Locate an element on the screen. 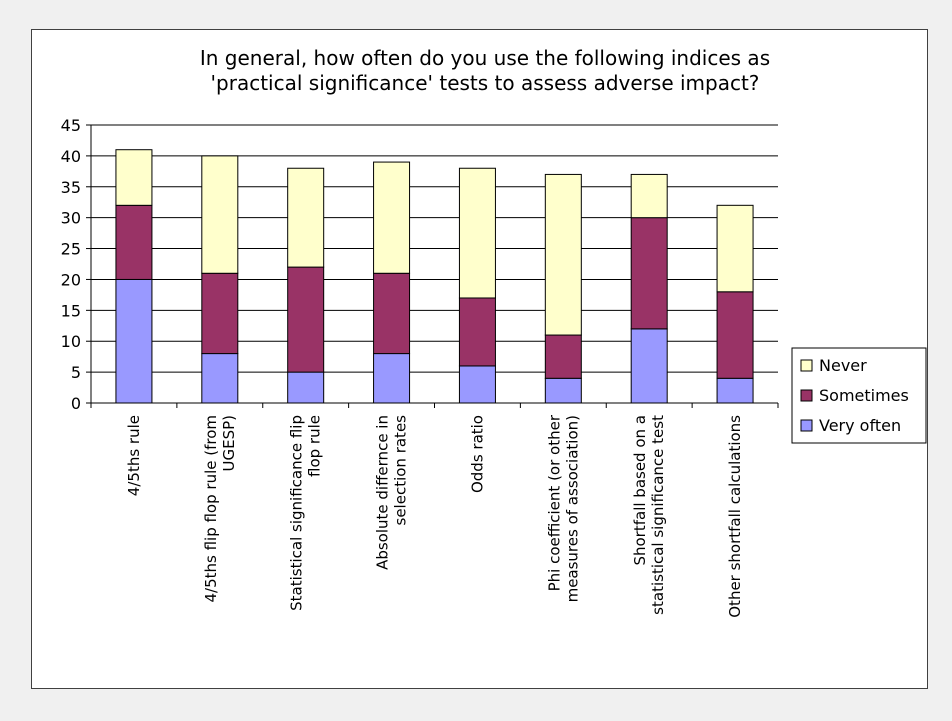  x-category-label: selection rates is located at coordinates (401, 470).